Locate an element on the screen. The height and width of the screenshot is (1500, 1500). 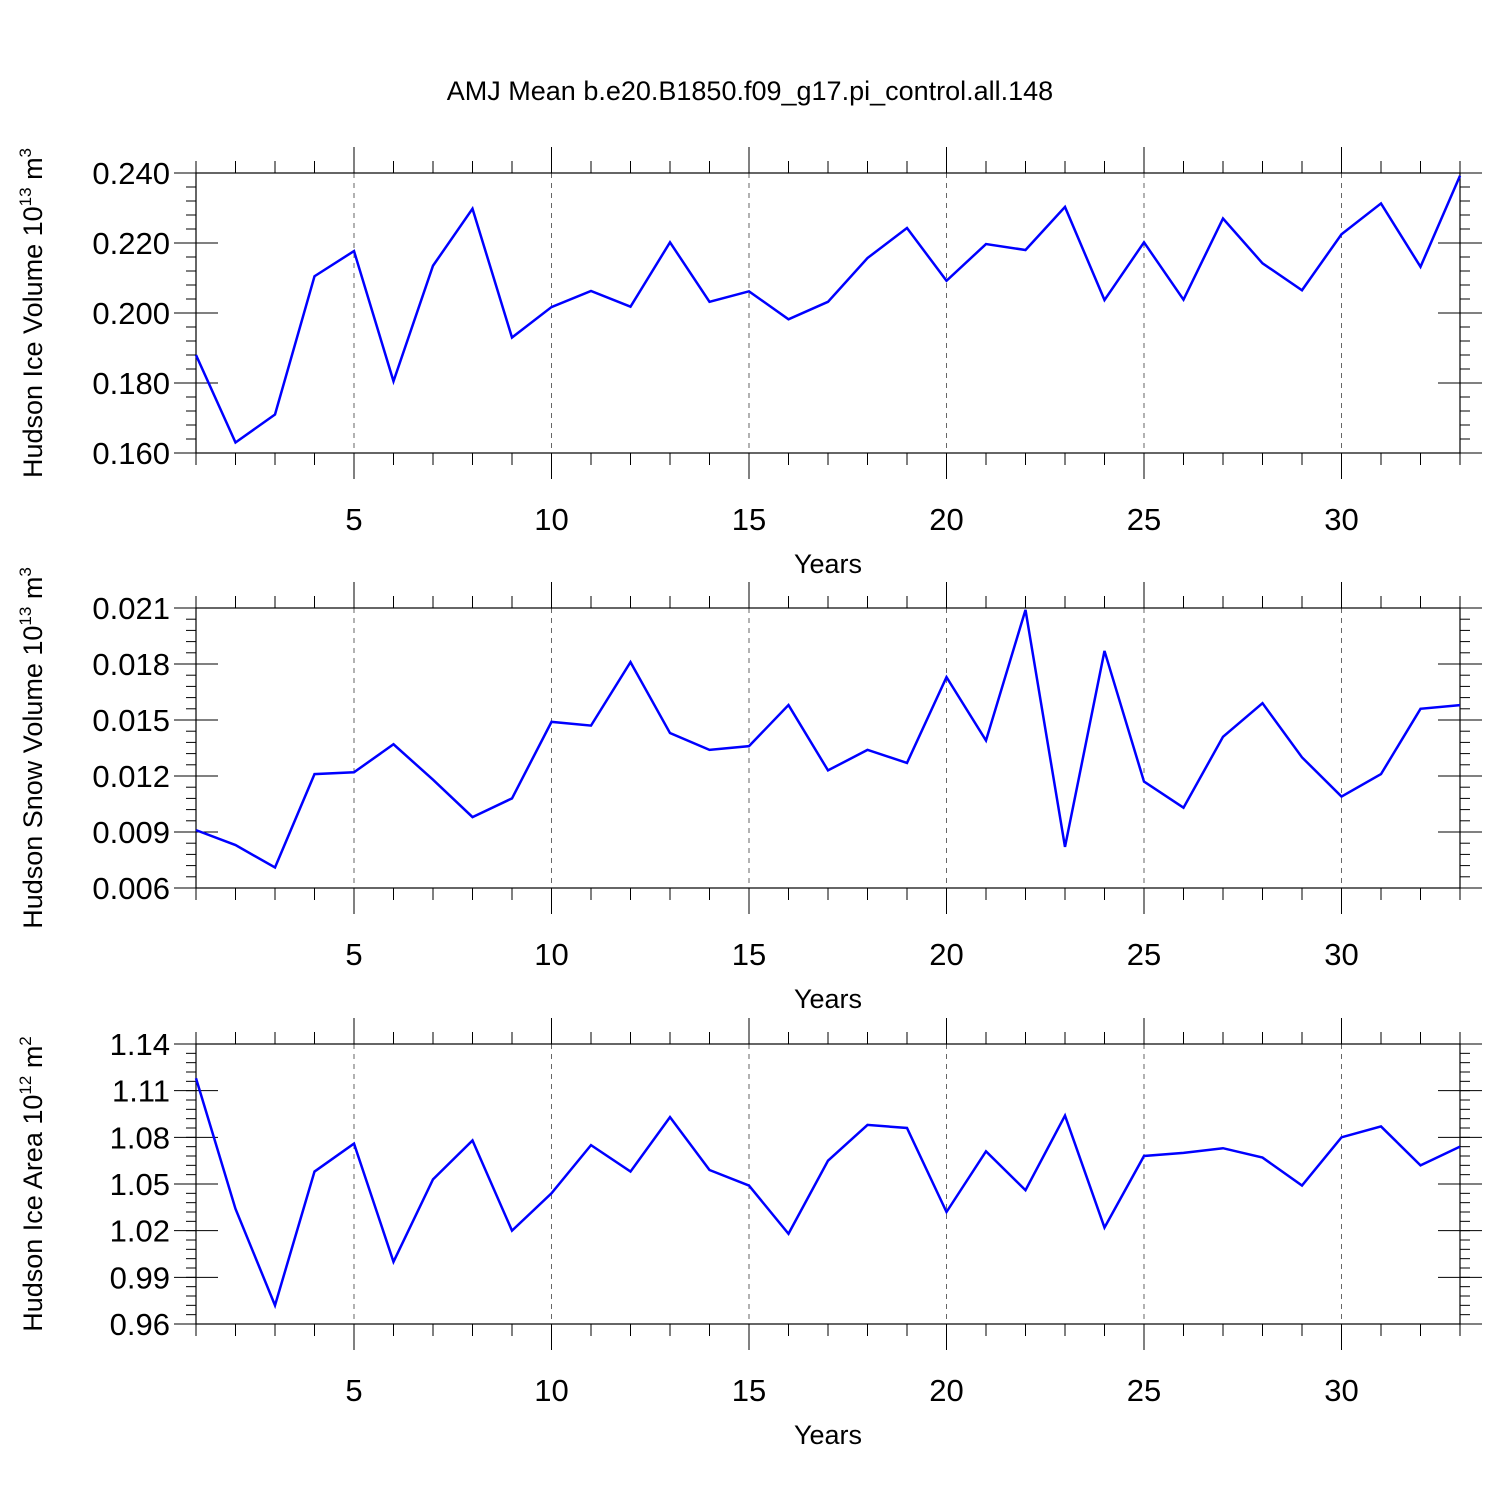
y-axis-label: Hudson Snow Volume 1013 m3 is located at coordinates (32, 748).